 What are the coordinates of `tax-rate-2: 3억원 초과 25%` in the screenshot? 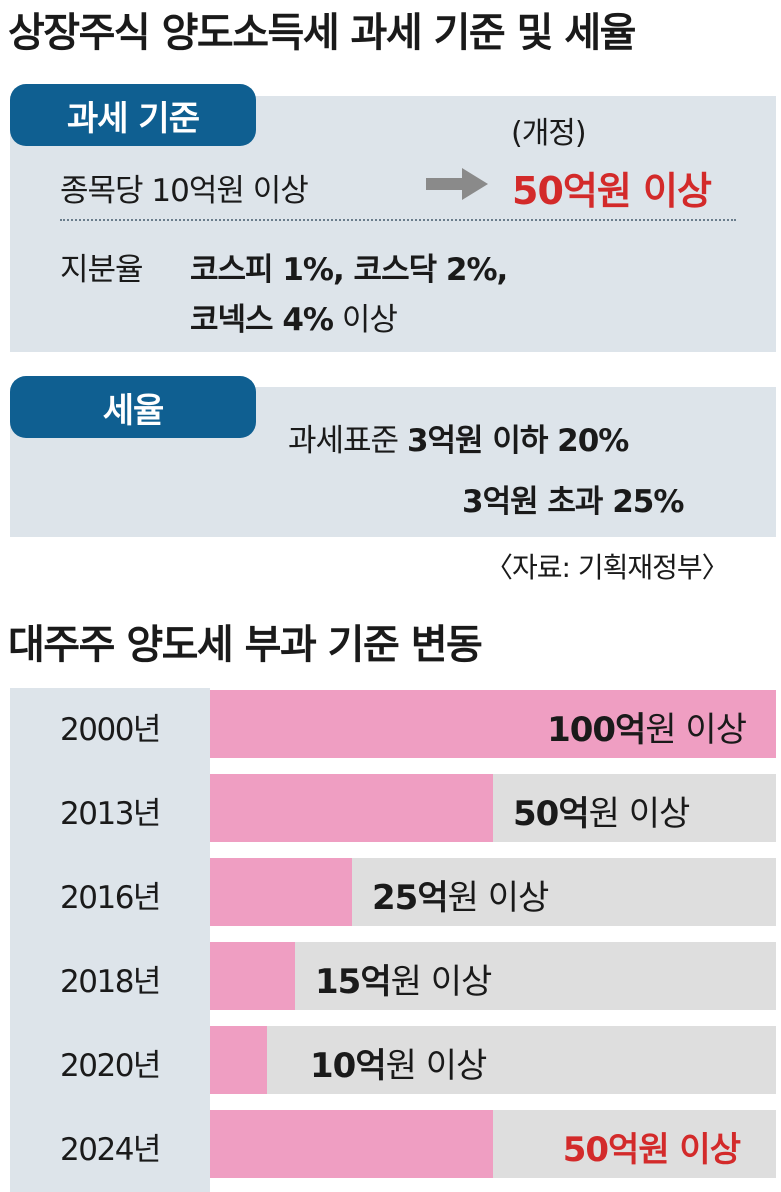 It's located at (573, 502).